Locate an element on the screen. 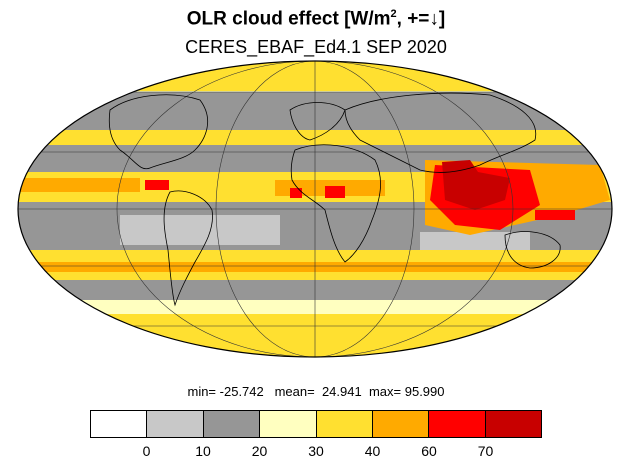  colorbar-tick-label: 70 is located at coordinates (485, 451).